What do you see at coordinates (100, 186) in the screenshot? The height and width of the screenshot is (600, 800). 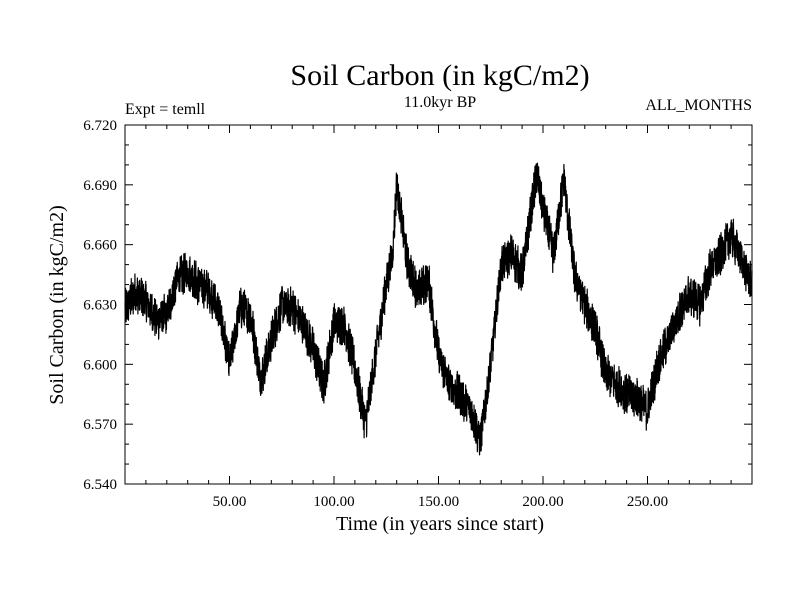 I see `y-tick-label: 6.690` at bounding box center [100, 186].